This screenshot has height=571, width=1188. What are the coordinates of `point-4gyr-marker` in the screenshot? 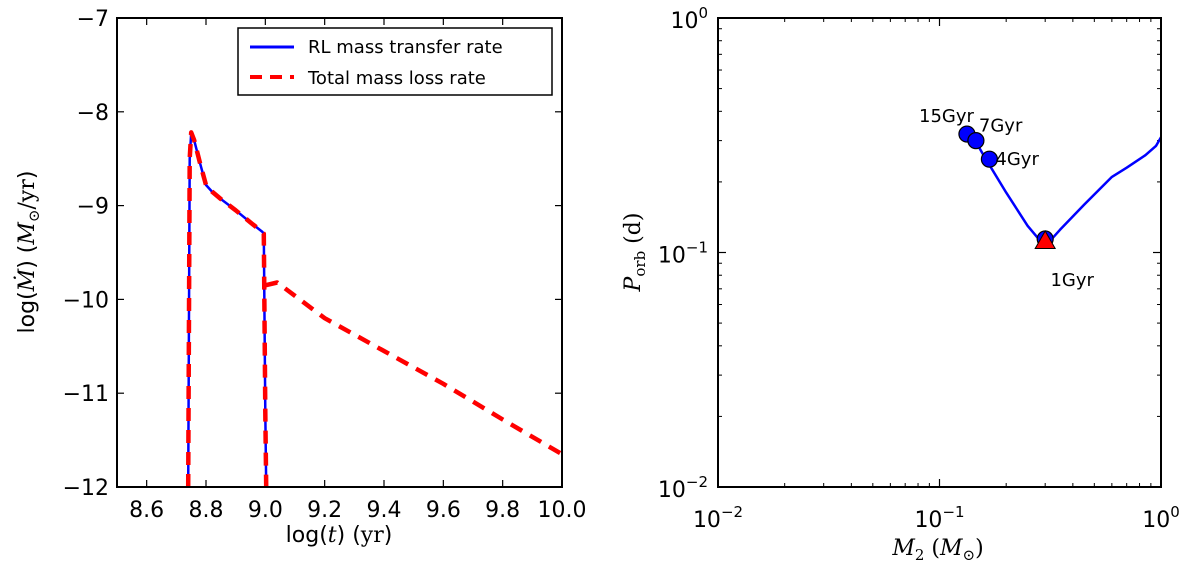 It's located at (989, 159).